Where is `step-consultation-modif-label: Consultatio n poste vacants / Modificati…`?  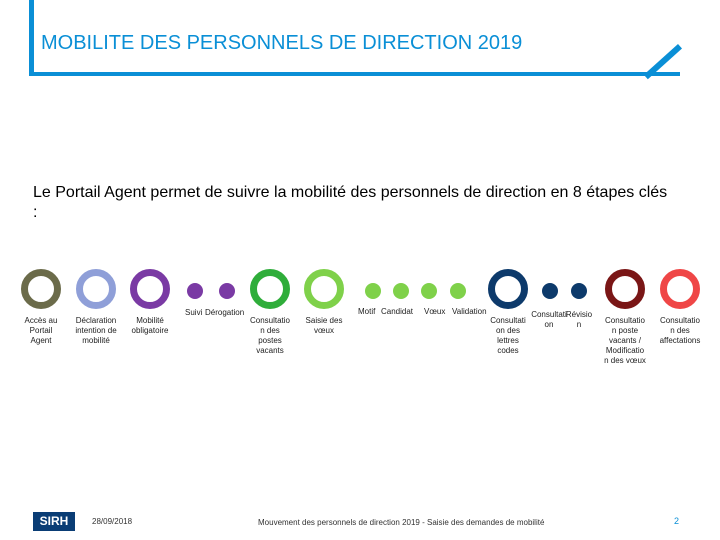 step-consultation-modif-label: Consultatio n poste vacants / Modificati… is located at coordinates (625, 341).